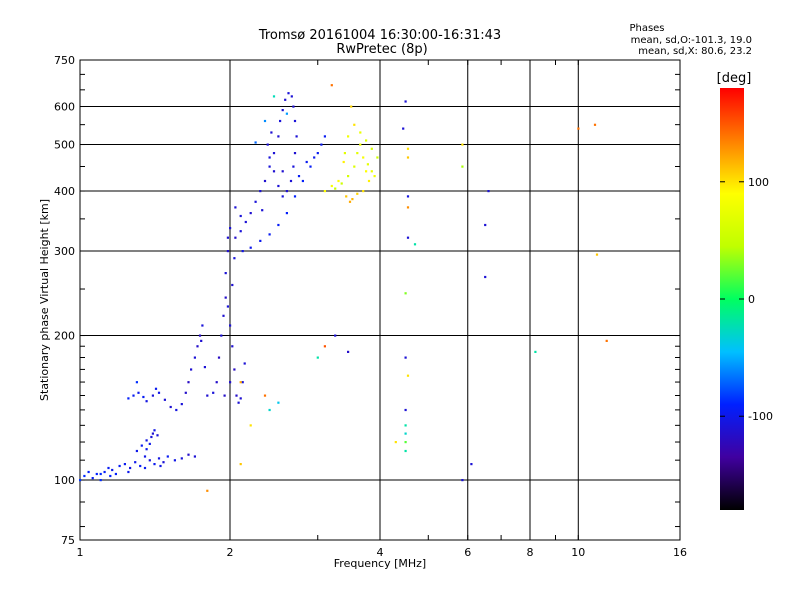 The height and width of the screenshot is (600, 800). What do you see at coordinates (760, 416) in the screenshot?
I see `colorbar-tick-label: -100` at bounding box center [760, 416].